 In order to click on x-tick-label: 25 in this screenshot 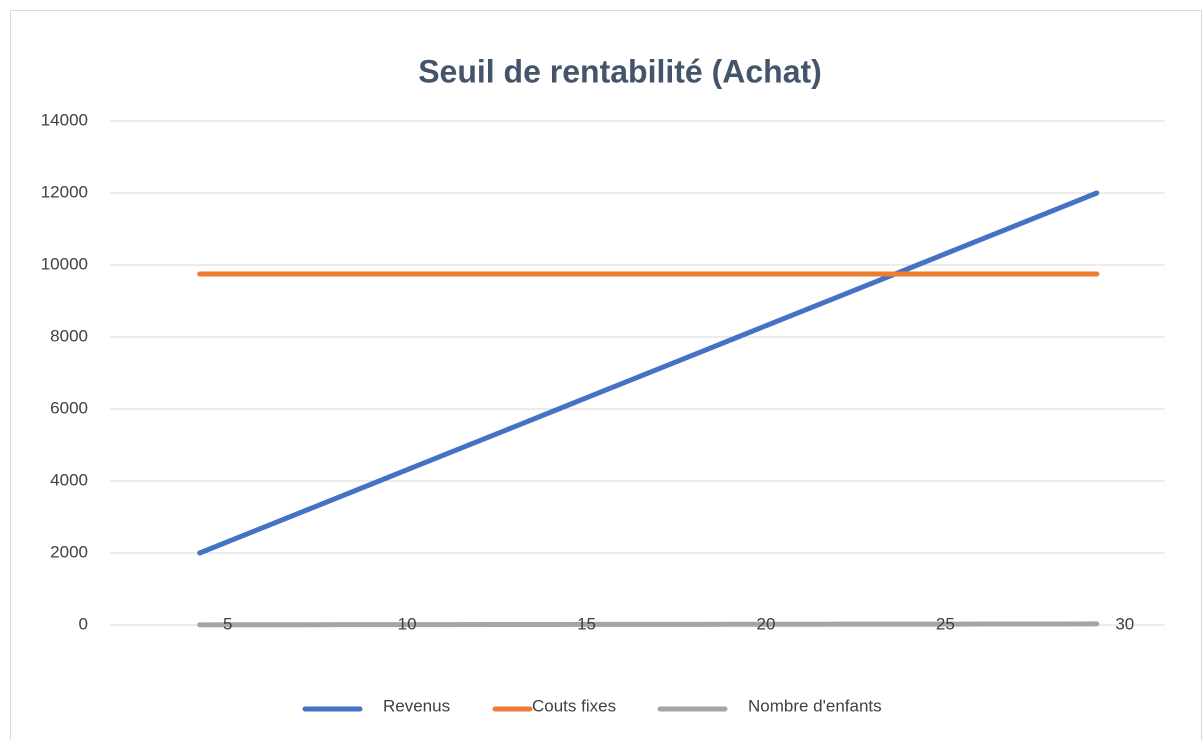, I will do `click(945, 623)`.